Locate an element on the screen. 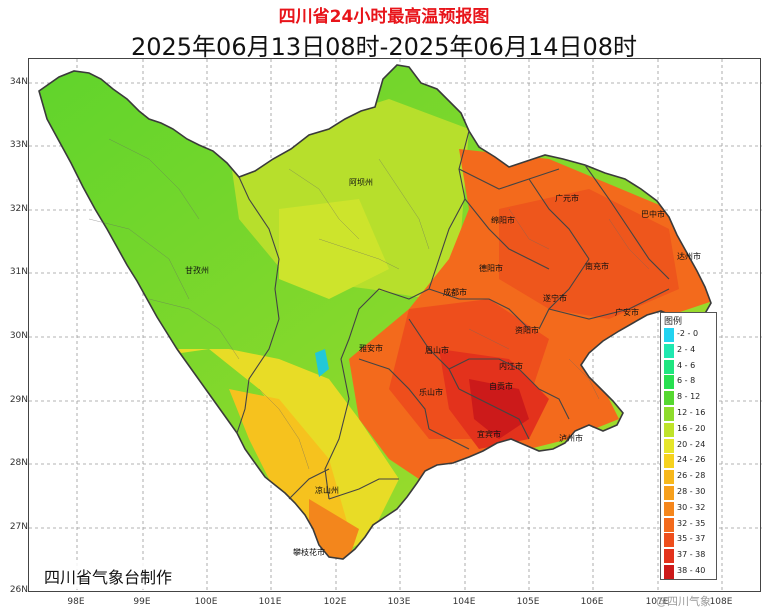 The width and height of the screenshot is (768, 612). legend-label: 28 - 30 is located at coordinates (691, 491).